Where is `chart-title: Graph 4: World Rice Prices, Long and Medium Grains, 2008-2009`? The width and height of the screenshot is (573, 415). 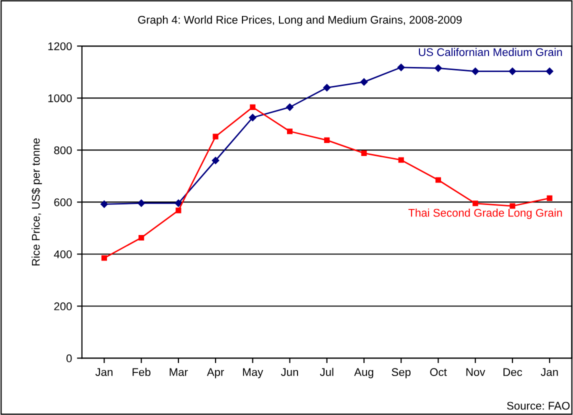 chart-title: Graph 4: World Rice Prices, Long and Medium Grains, 2008-2009 is located at coordinates (300, 21).